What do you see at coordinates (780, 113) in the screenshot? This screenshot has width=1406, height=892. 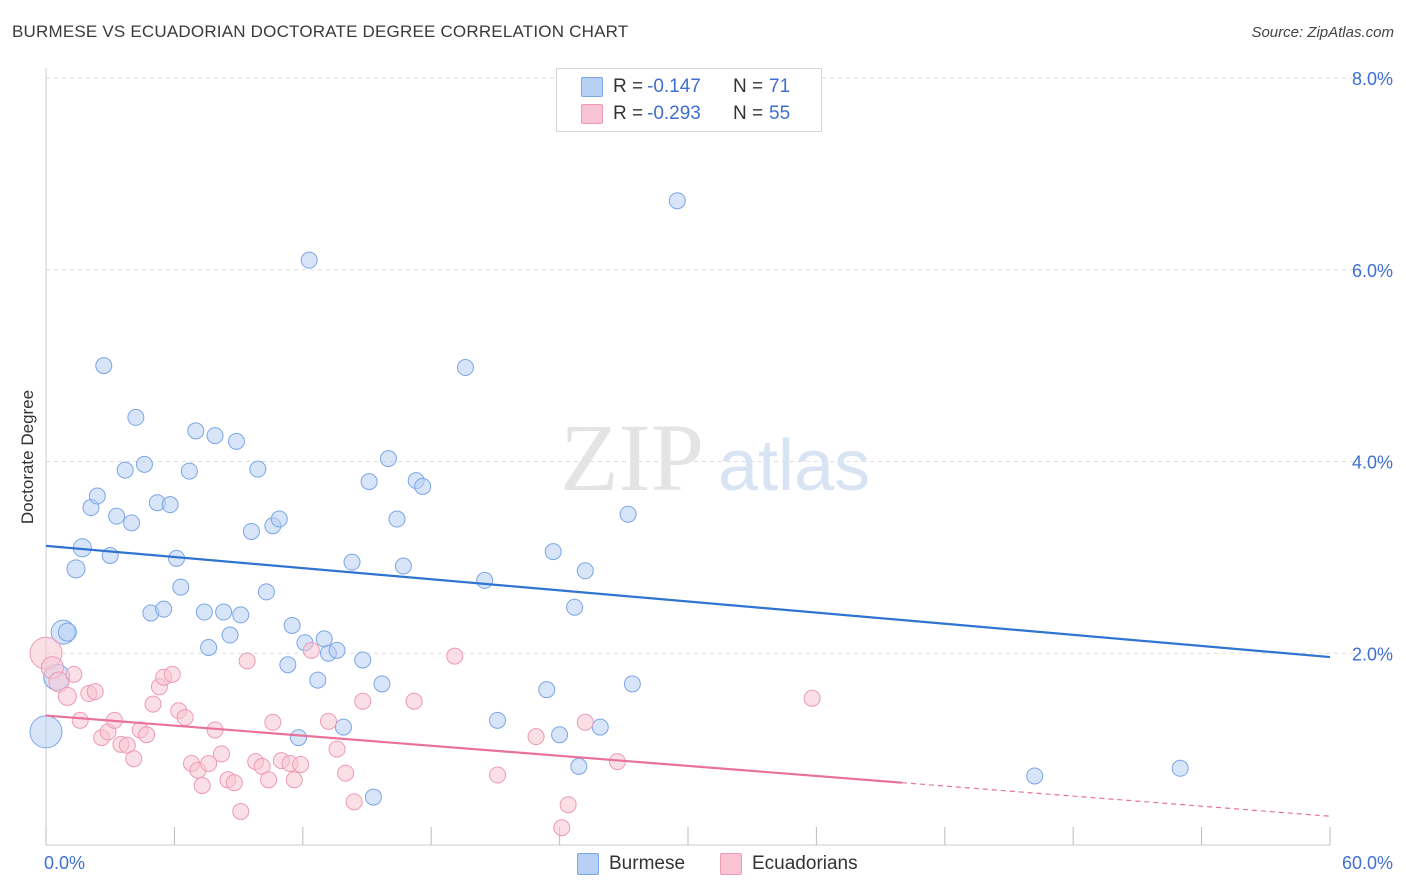 I see `legend-n-value-ecuadorian: 55` at bounding box center [780, 113].